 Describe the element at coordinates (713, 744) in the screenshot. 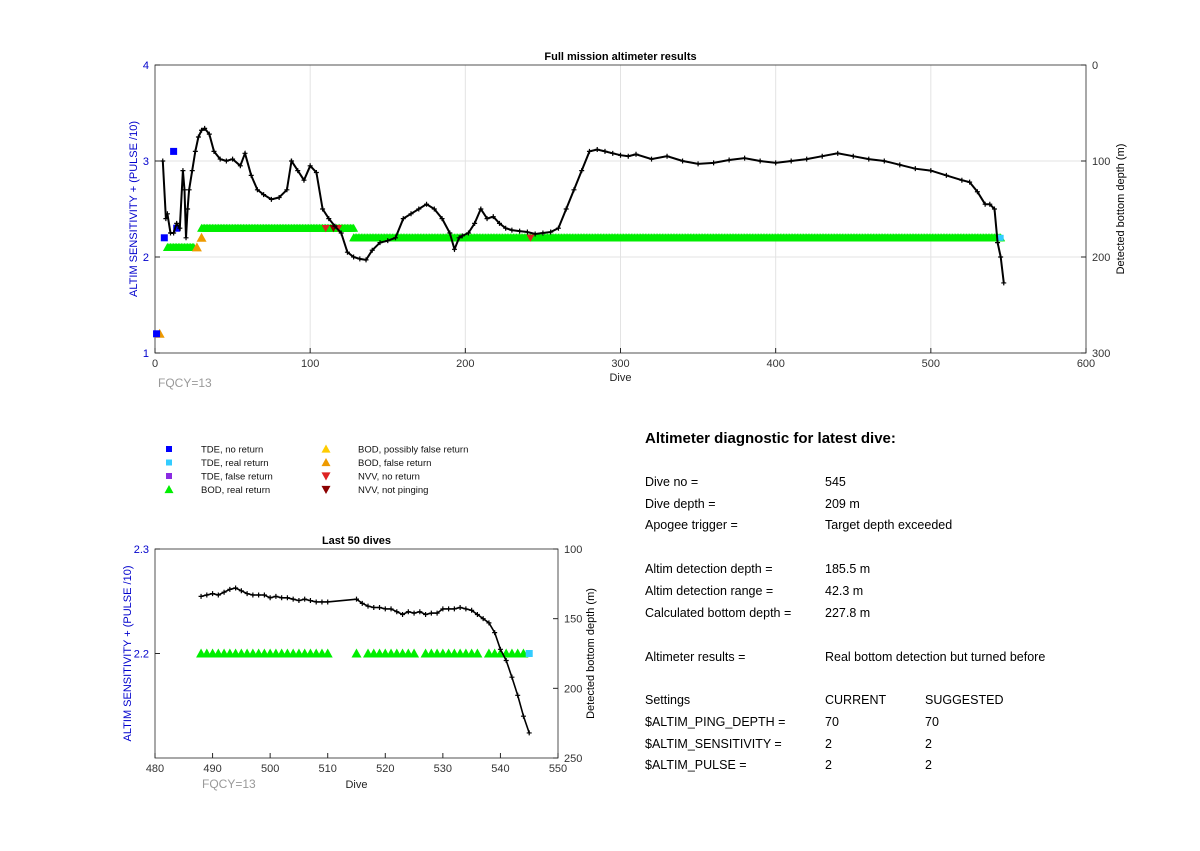

I see `sensitivity-label: $ALTIM_SENSITIVITY =` at that location.